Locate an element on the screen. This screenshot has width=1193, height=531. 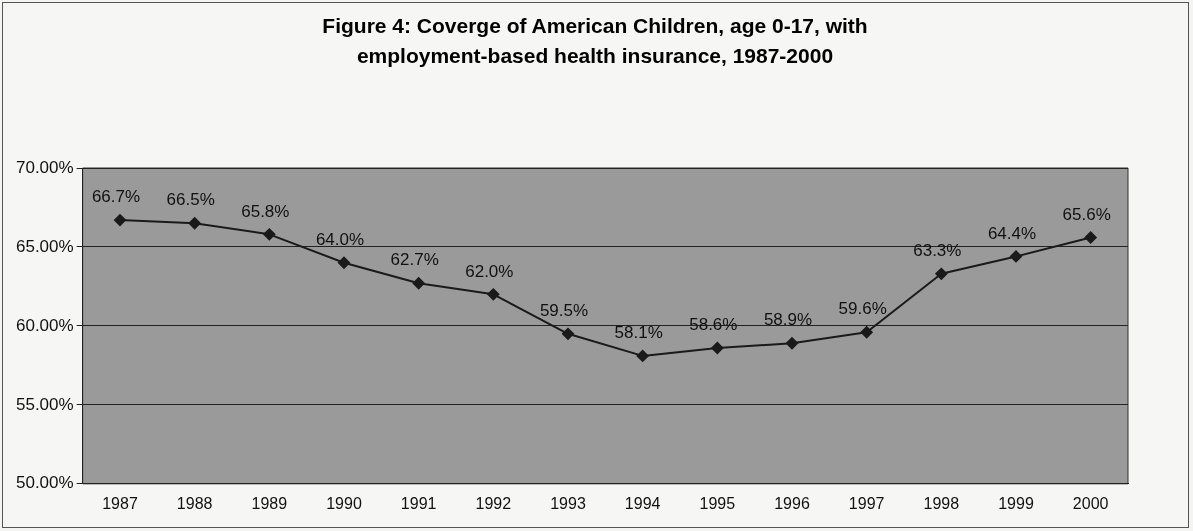
x-tick-label: 1994 is located at coordinates (642, 503).